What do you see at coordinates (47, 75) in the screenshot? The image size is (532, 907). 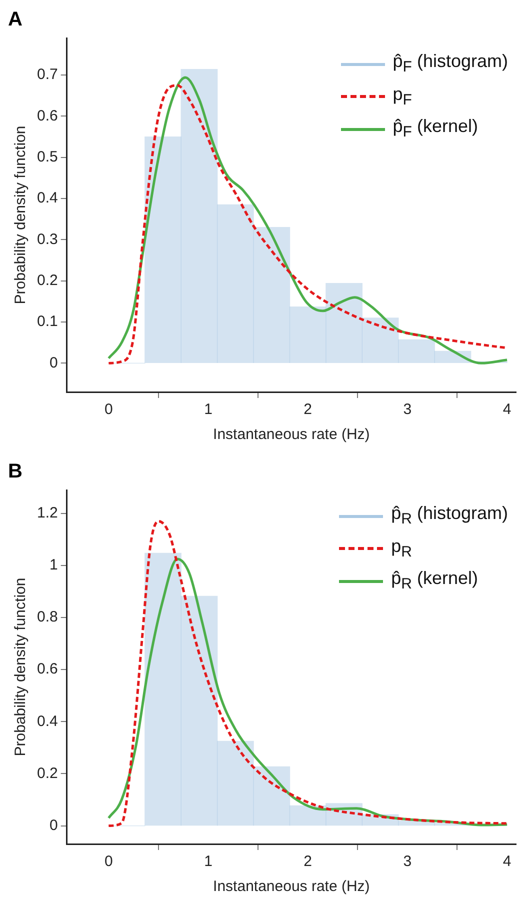 I see `y-tick-label: 0.7` at bounding box center [47, 75].